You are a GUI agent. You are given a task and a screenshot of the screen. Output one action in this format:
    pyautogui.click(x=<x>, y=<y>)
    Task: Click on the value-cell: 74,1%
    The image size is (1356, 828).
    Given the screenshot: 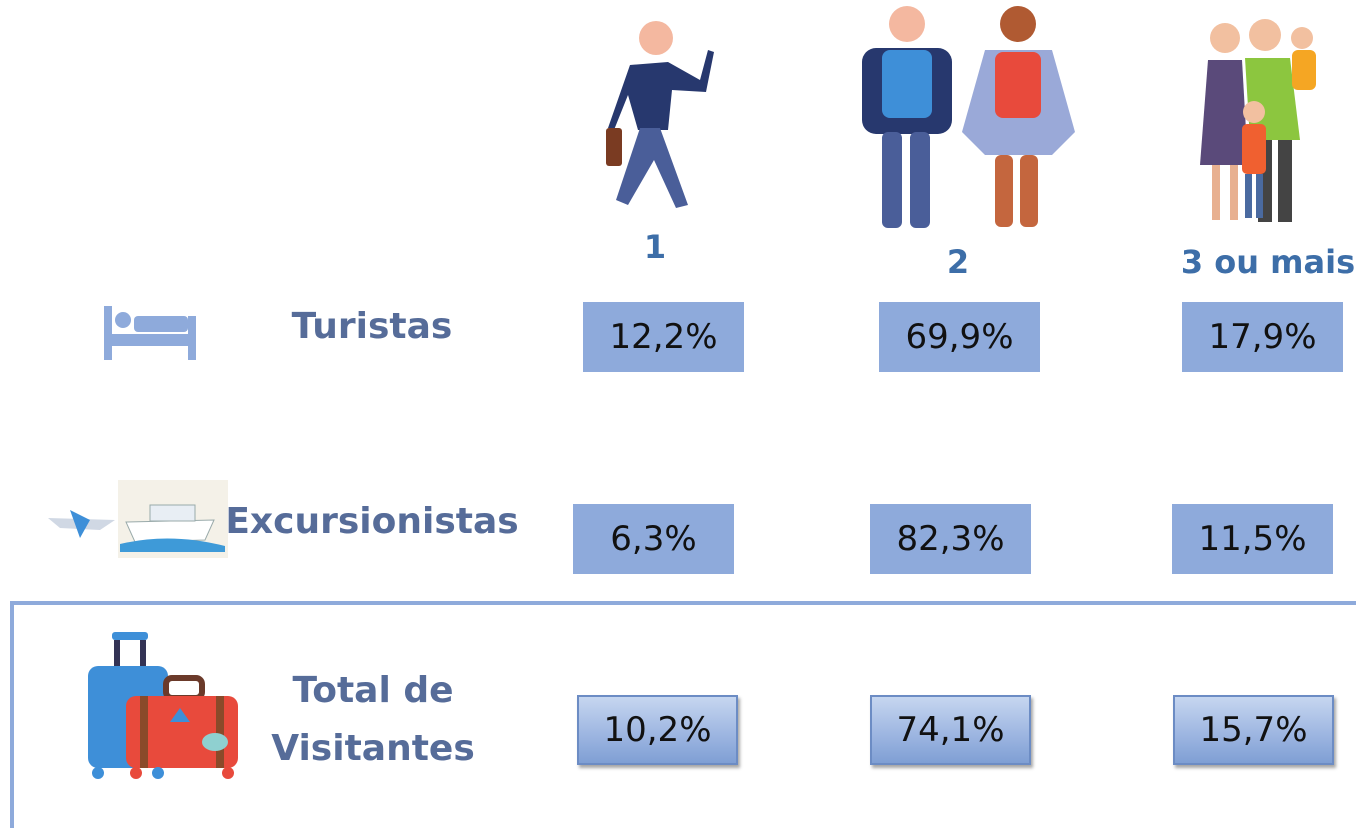 What is the action you would take?
    pyautogui.click(x=950, y=730)
    